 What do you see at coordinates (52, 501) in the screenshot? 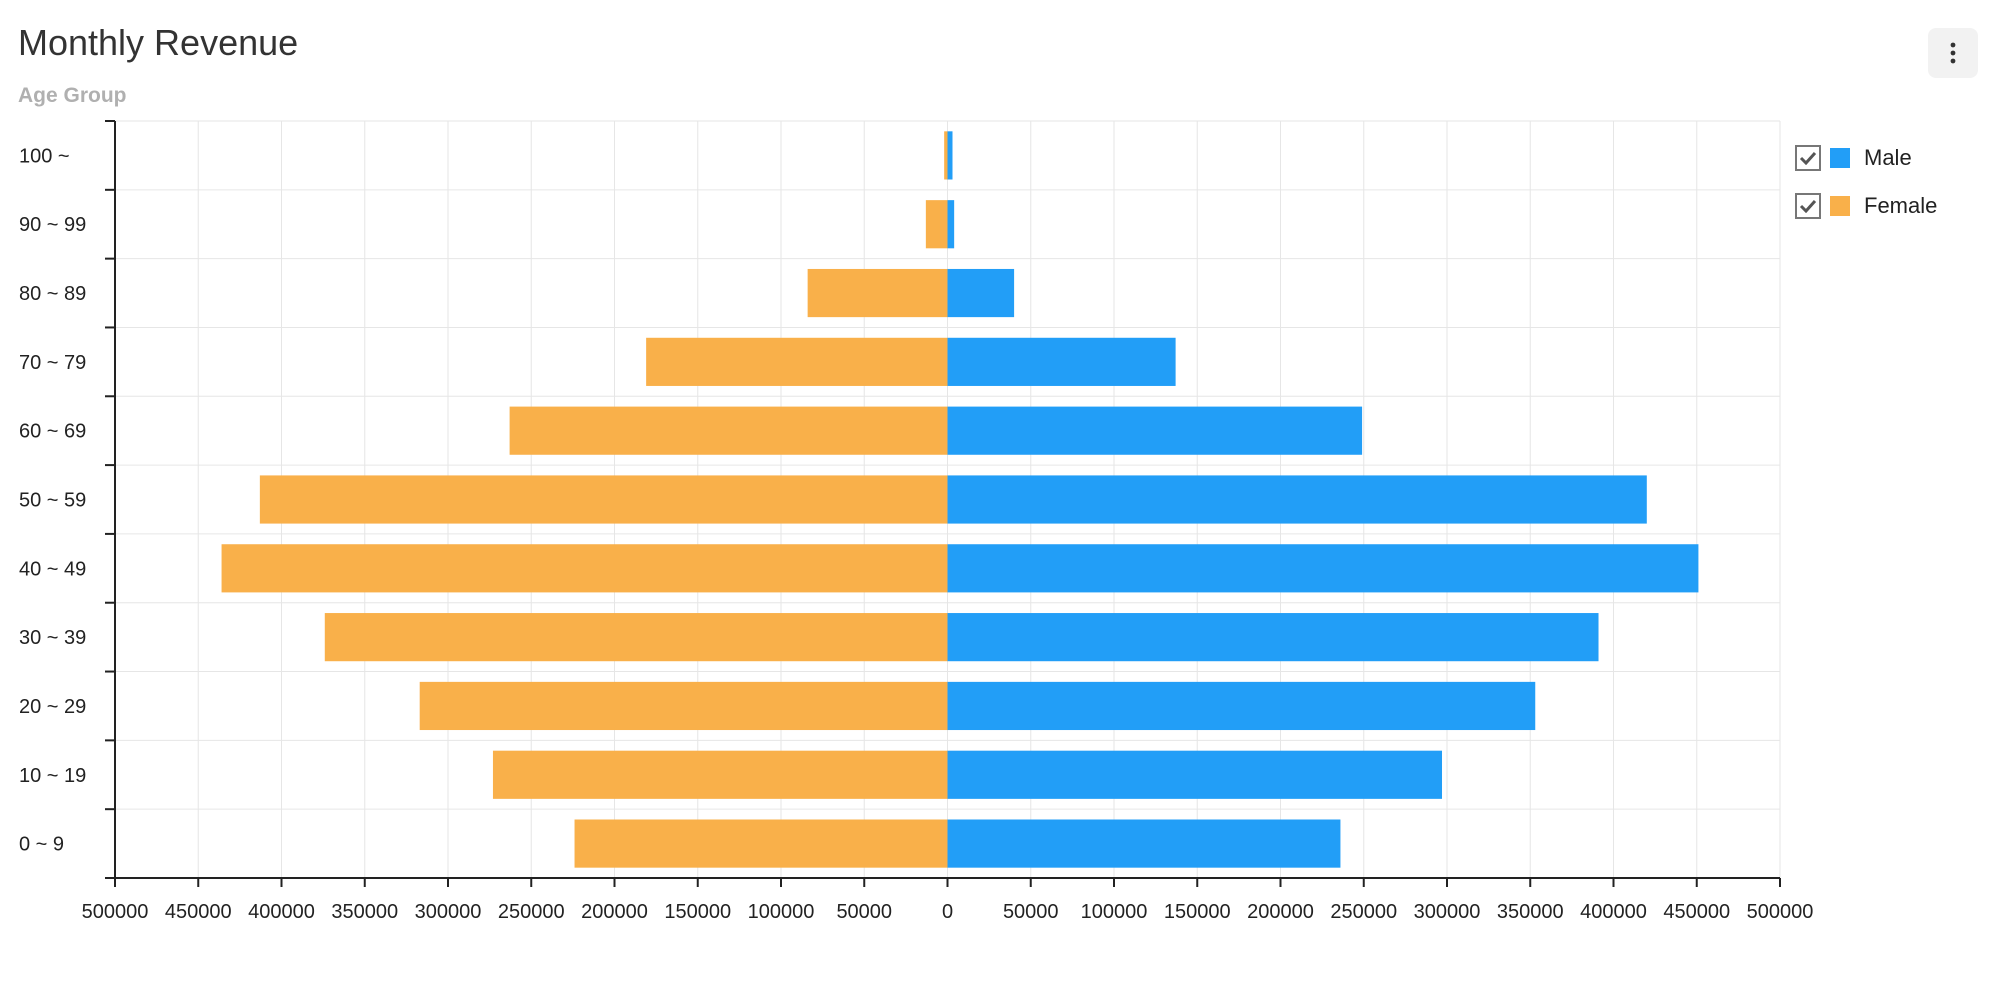
I see `y-tick-label: 50 ~ 59` at bounding box center [52, 501].